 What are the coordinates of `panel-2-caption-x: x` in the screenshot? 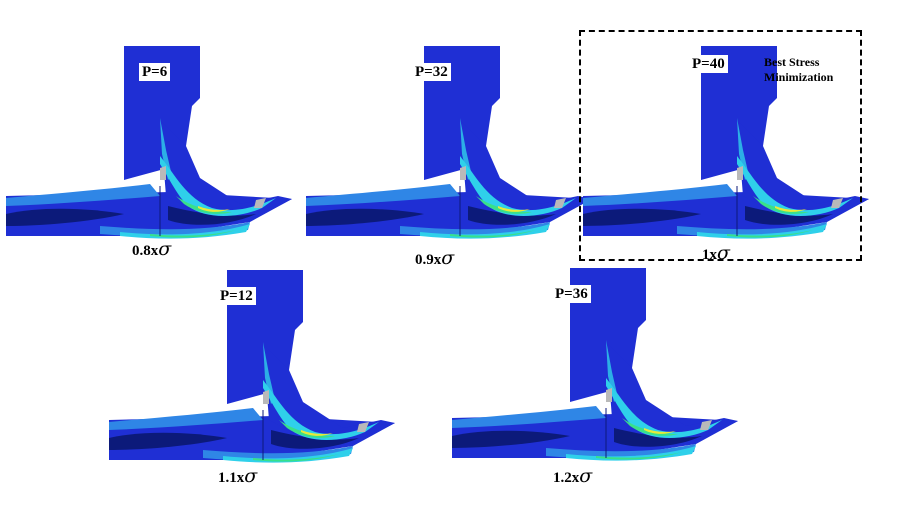 It's located at (437, 260).